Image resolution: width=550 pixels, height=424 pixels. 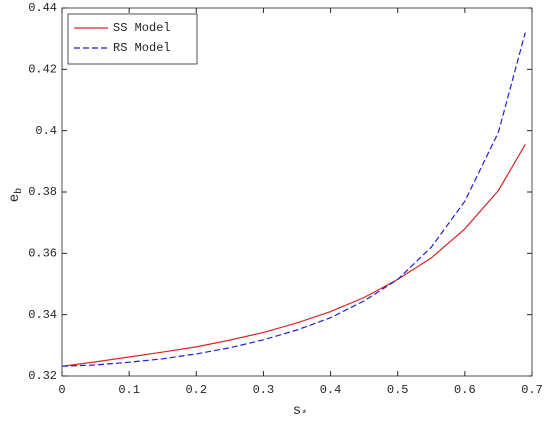 I want to click on y-tick-label: 0.36, so click(x=42, y=254).